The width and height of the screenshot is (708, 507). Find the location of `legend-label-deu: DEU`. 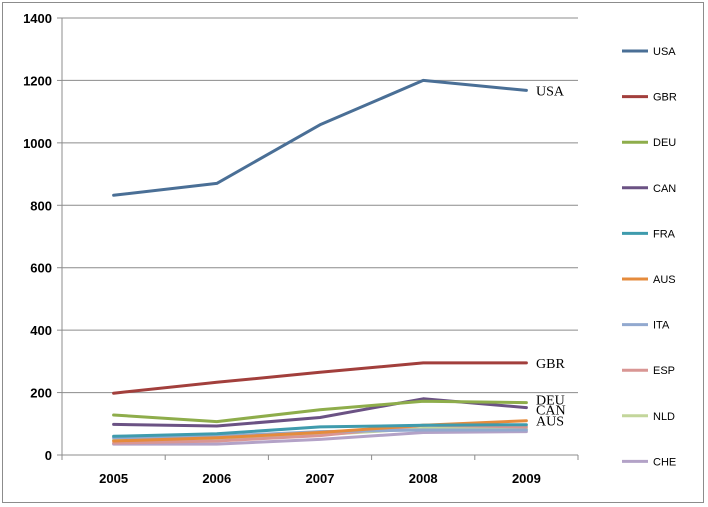

legend-label-deu: DEU is located at coordinates (664, 143).